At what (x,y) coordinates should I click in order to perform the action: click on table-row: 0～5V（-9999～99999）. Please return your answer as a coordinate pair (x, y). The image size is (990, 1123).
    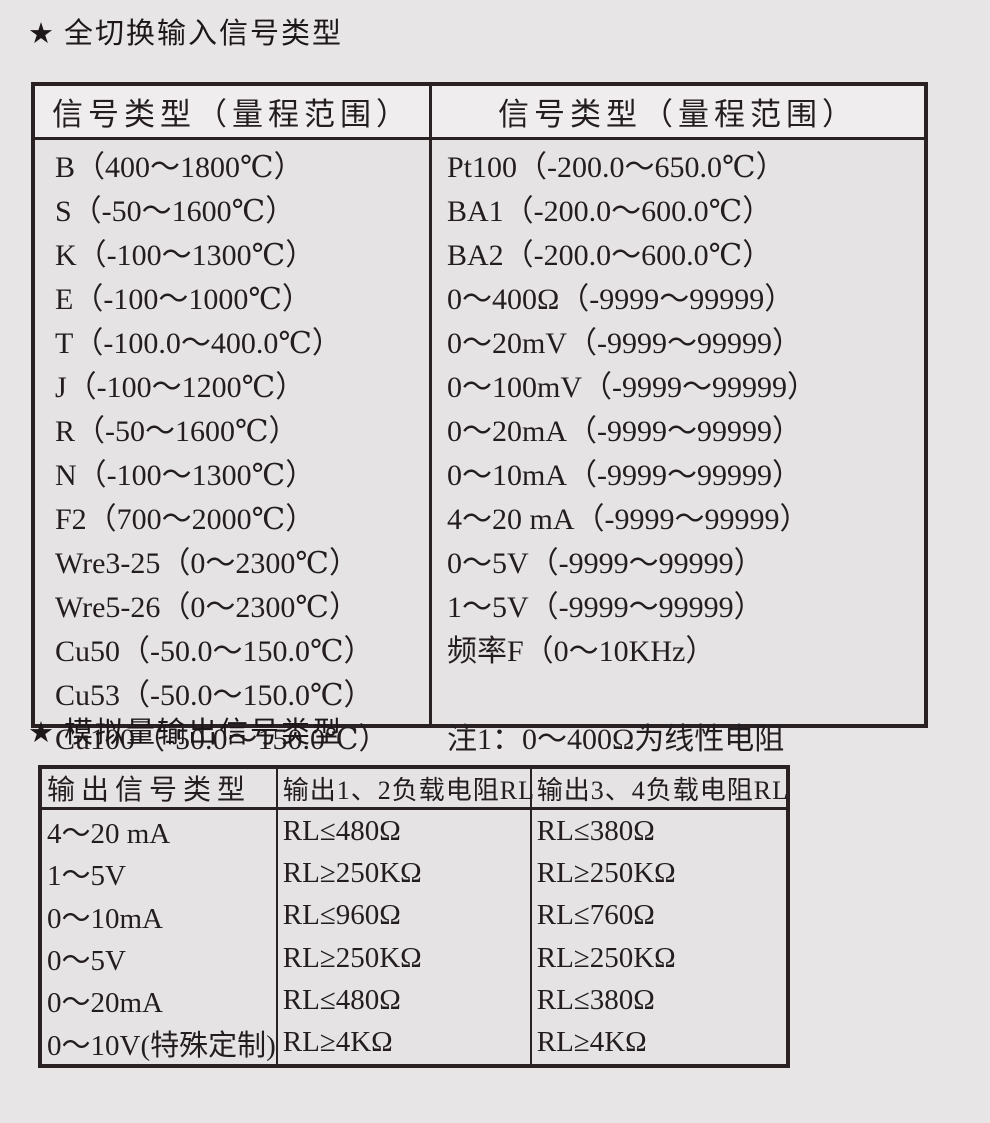
    Looking at the image, I should click on (605, 563).